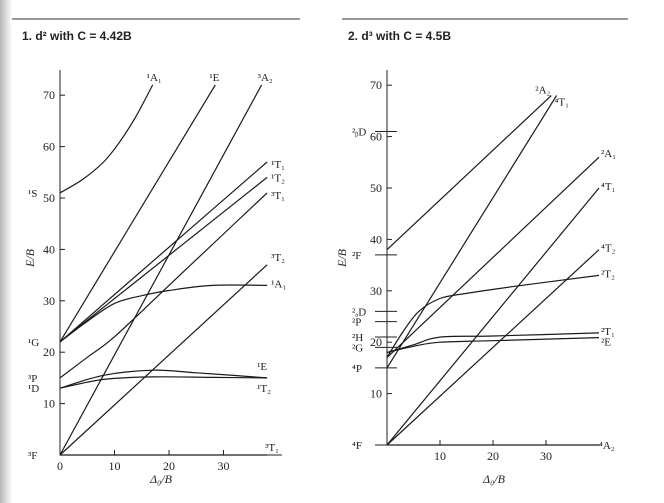  What do you see at coordinates (357, 338) in the screenshot?
I see `free-ion-term-label: ²H` at bounding box center [357, 338].